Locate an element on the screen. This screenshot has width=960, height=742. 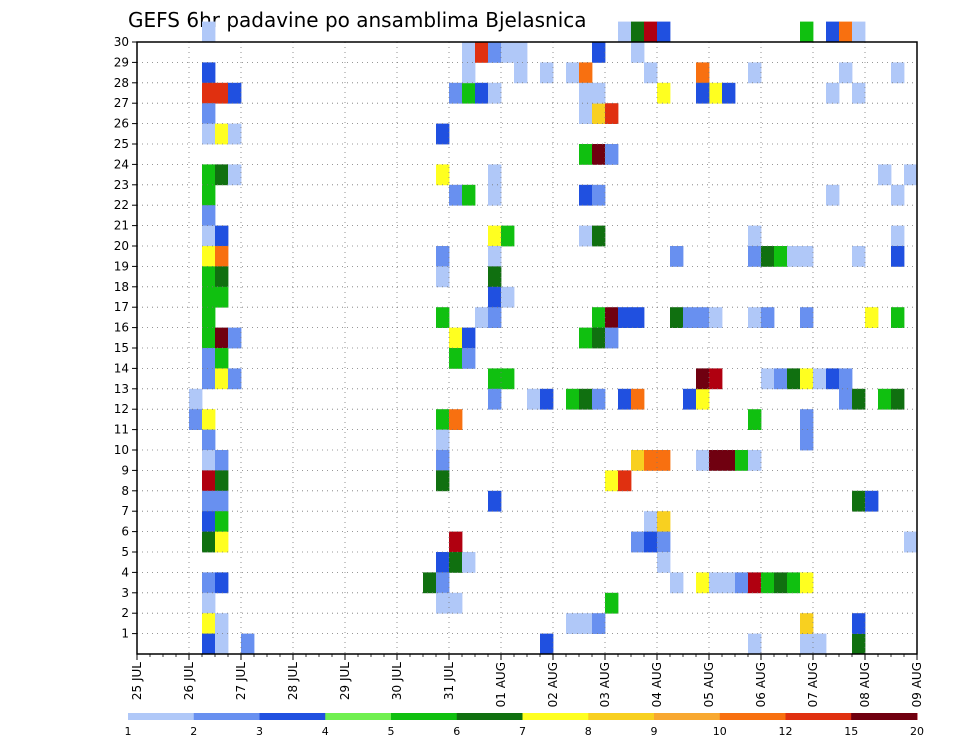
y-tick-label: 1 is located at coordinates (125, 634).